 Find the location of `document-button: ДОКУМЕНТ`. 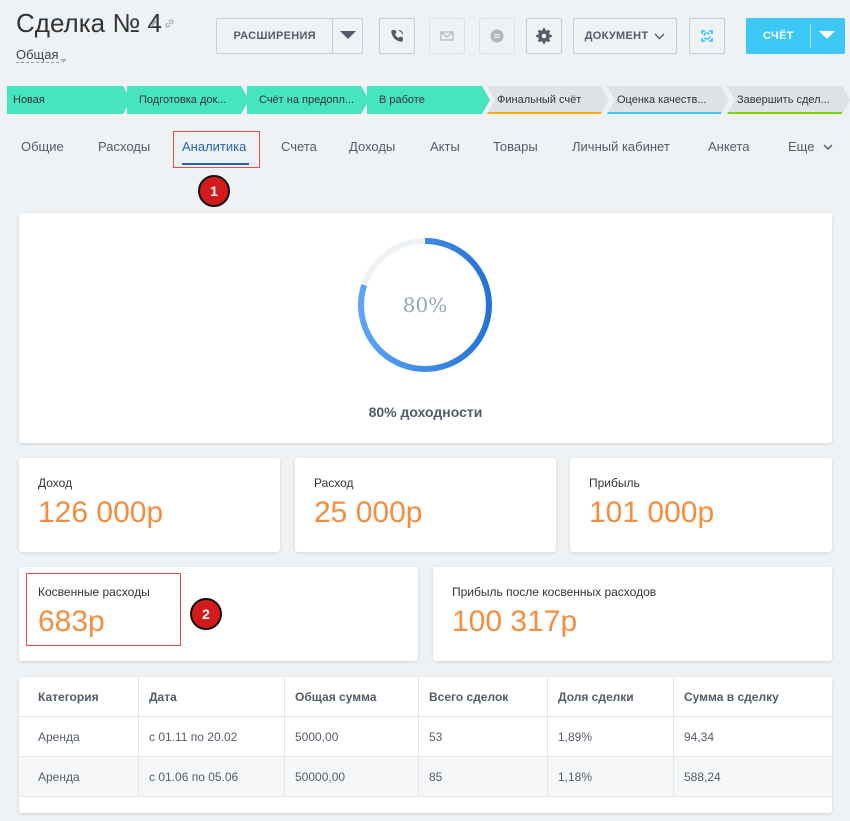

document-button: ДОКУМЕНТ is located at coordinates (625, 36).